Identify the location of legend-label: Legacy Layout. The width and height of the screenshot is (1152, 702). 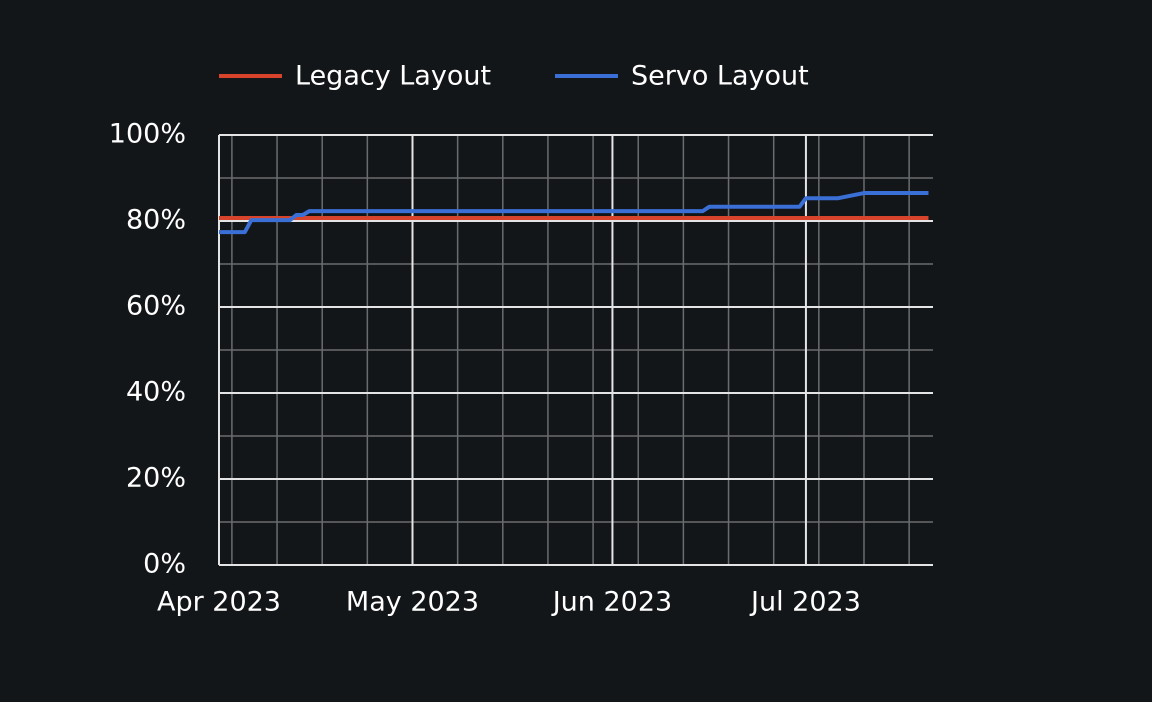
(393, 76).